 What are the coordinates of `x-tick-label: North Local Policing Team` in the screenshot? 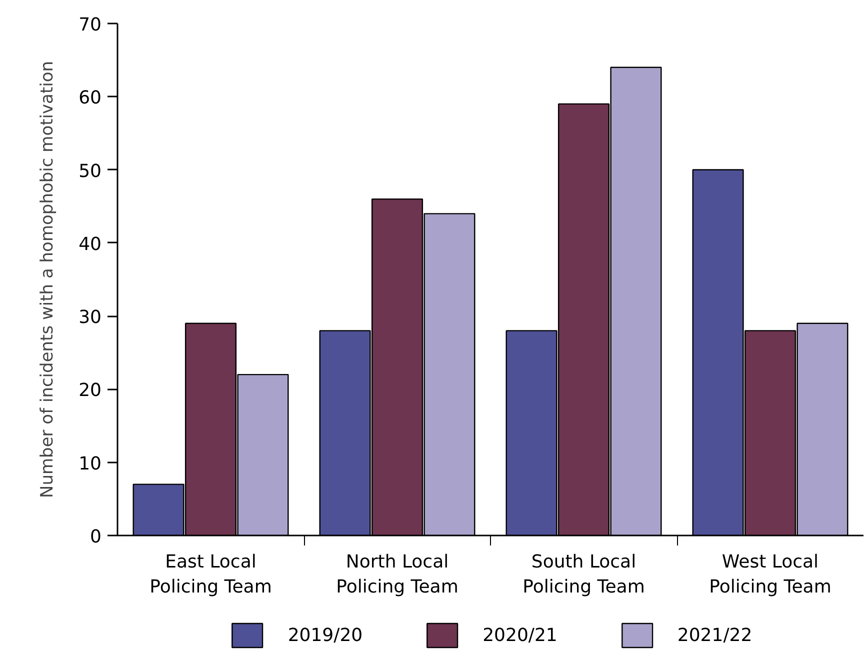 It's located at (397, 575).